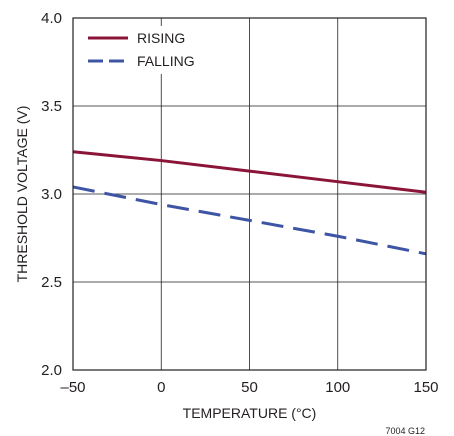  Describe the element at coordinates (51, 370) in the screenshot. I see `y-tick-label: 2.0` at that location.